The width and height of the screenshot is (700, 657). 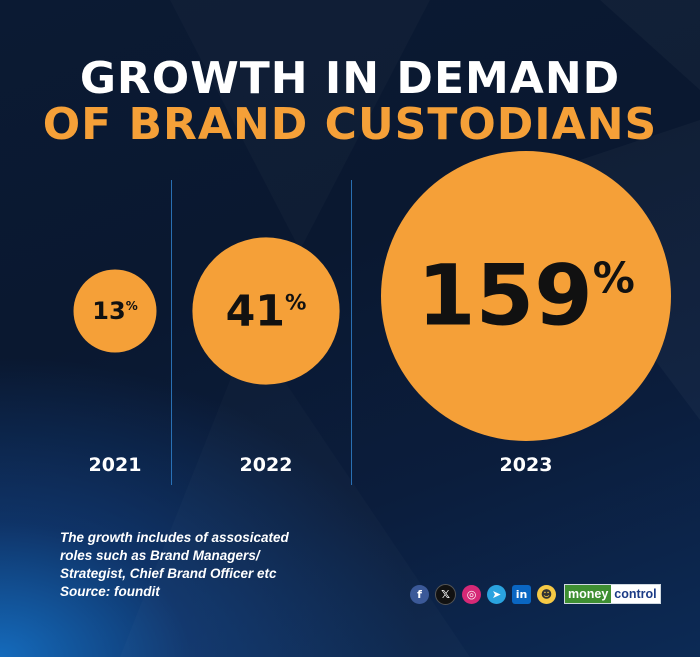 I want to click on moneycontrol-logo: money control, so click(x=612, y=594).